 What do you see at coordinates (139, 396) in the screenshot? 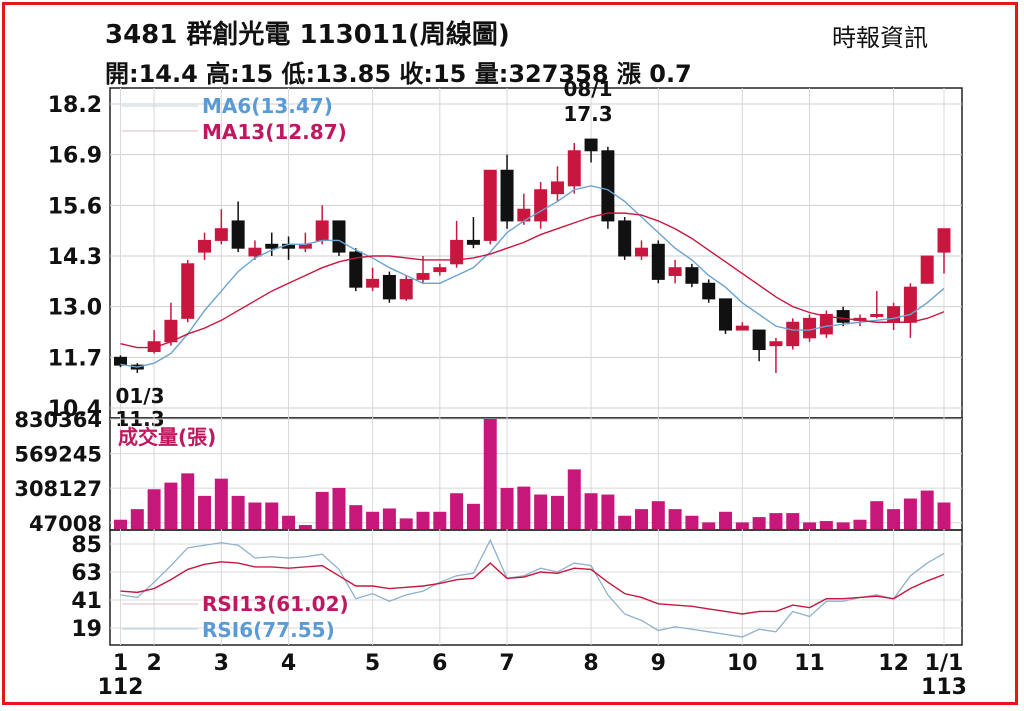
I see `low-date-label: 01/3` at bounding box center [139, 396].